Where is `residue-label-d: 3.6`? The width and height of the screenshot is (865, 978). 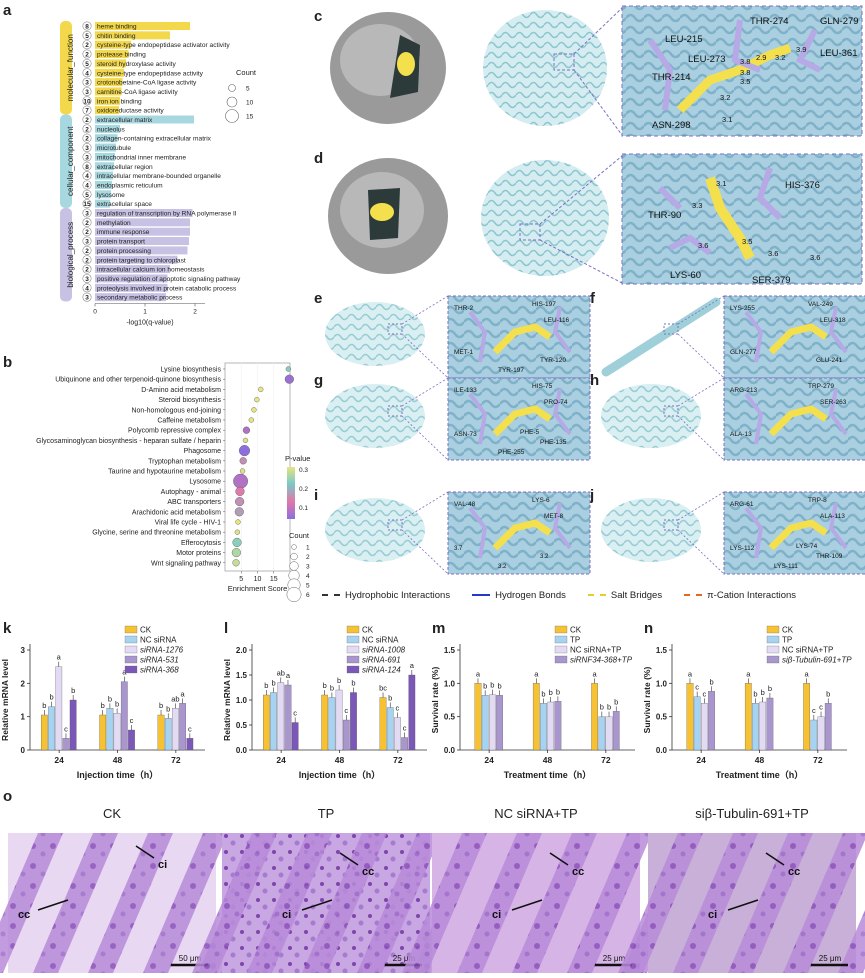
residue-label-d: 3.6 is located at coordinates (815, 257).